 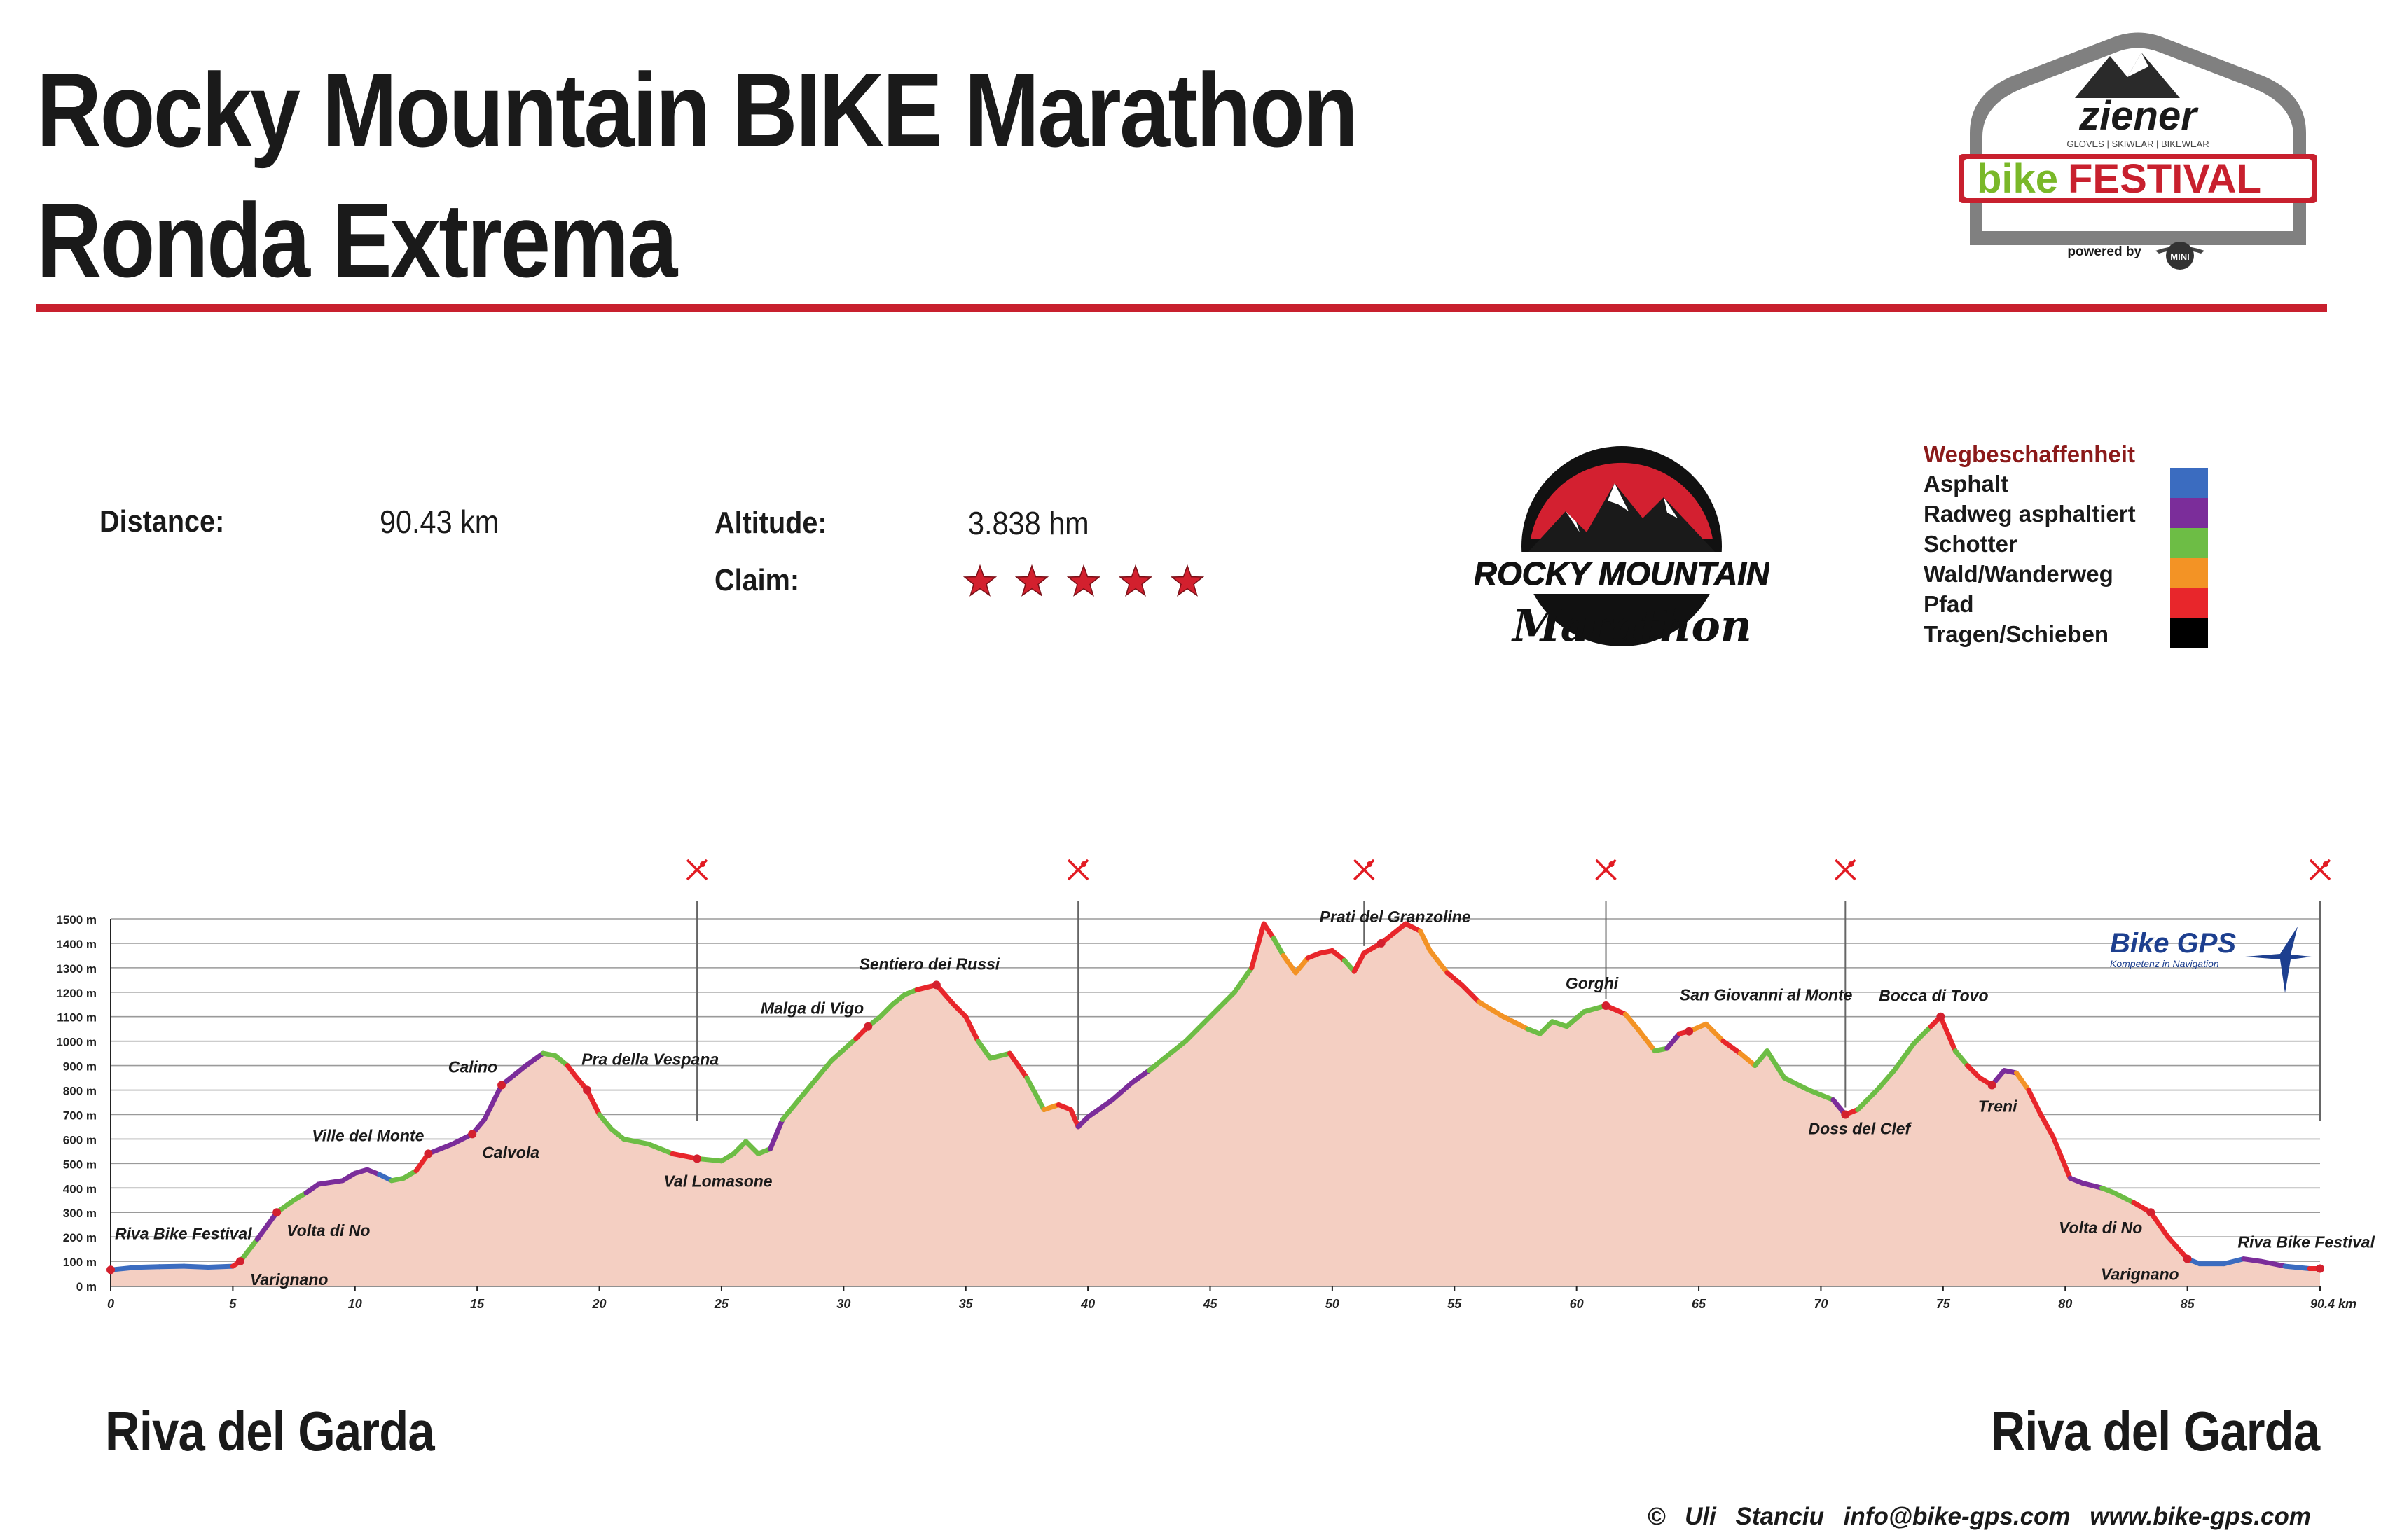 I want to click on x-tick-label: 30, so click(x=843, y=1304).